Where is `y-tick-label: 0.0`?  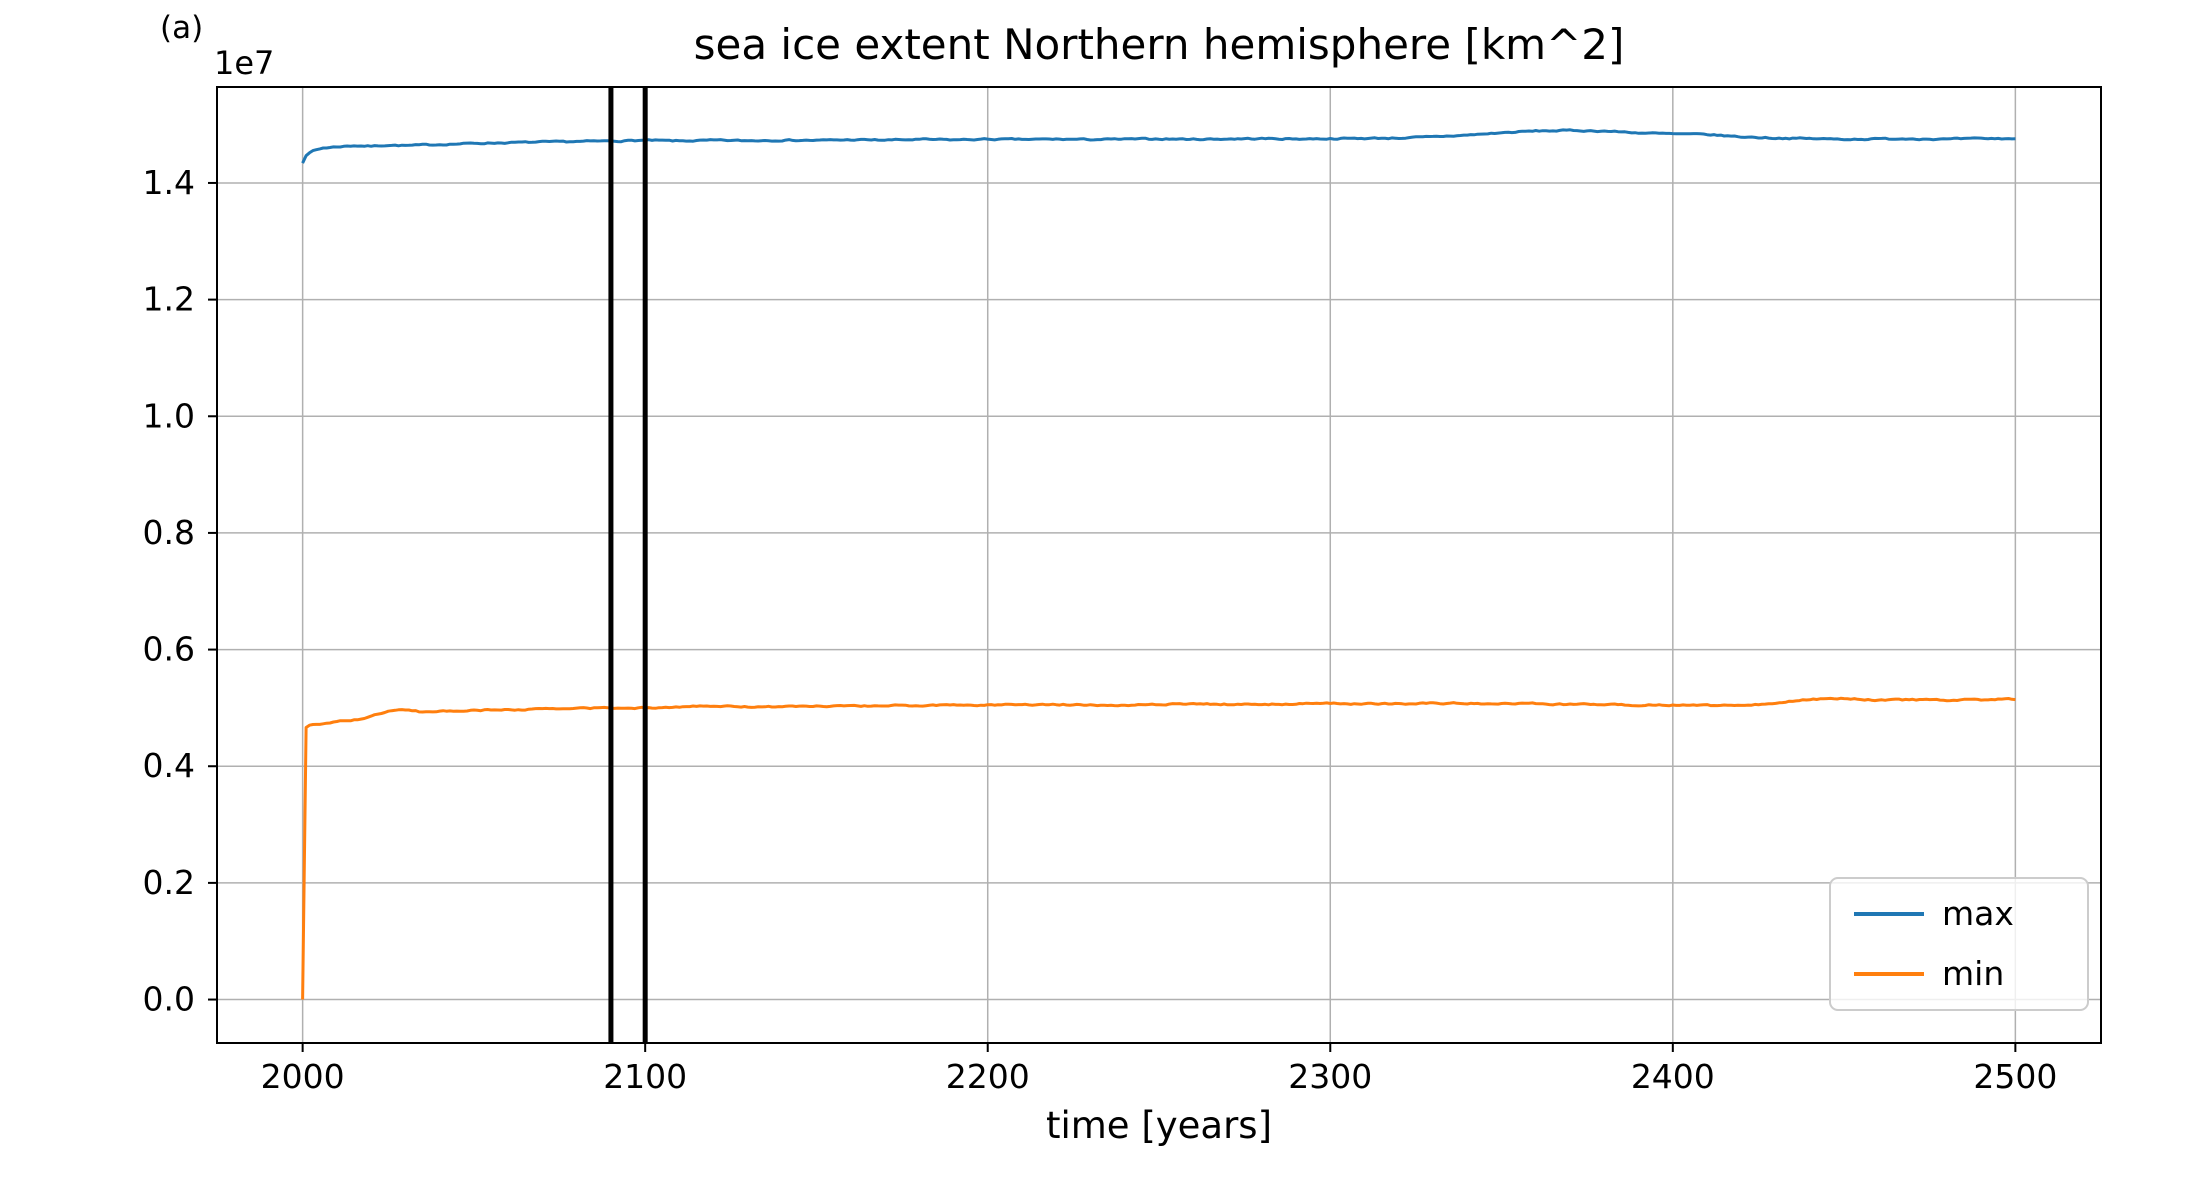 y-tick-label: 0.0 is located at coordinates (169, 999).